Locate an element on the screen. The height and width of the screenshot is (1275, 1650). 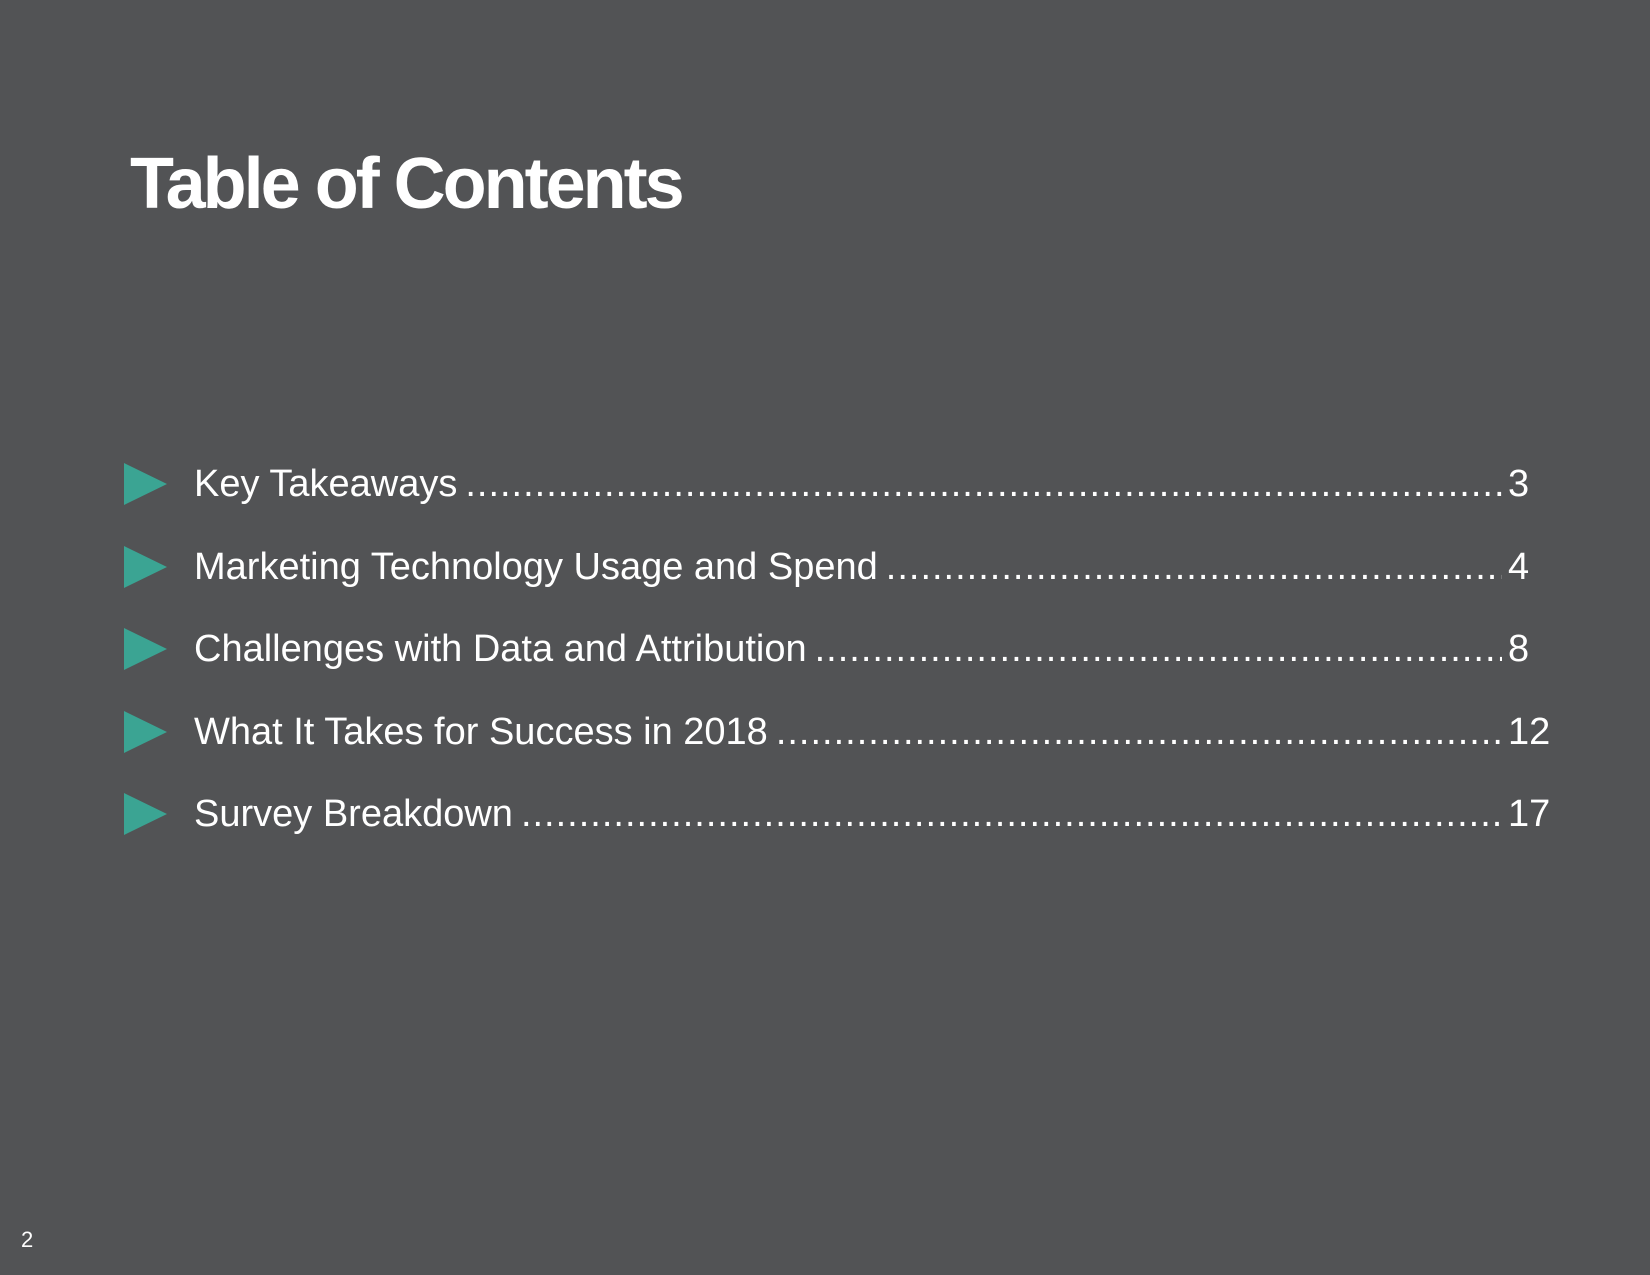
toc-entry-label: Challenges with Data and Attribution is located at coordinates (500, 649).